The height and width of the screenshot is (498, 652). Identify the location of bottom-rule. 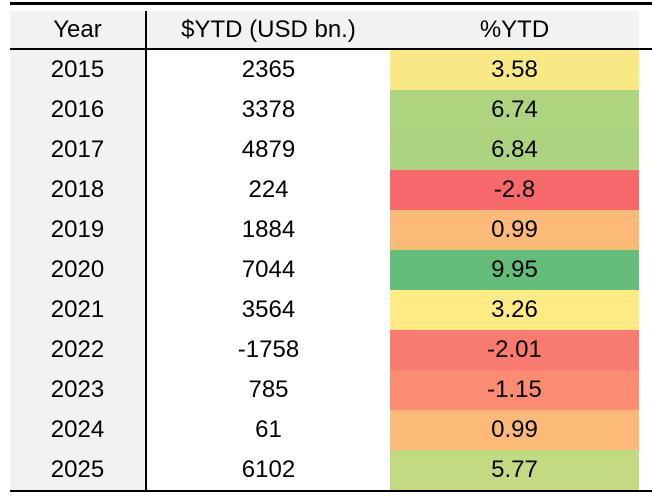
(331, 491).